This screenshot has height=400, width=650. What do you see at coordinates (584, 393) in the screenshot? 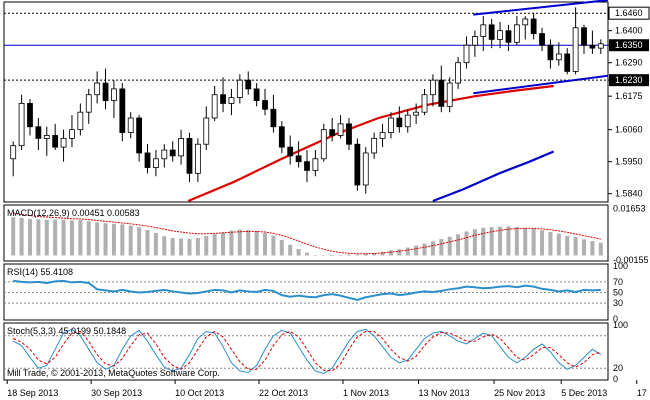
I see `x-tick-label: 5 Dec 2013` at bounding box center [584, 393].